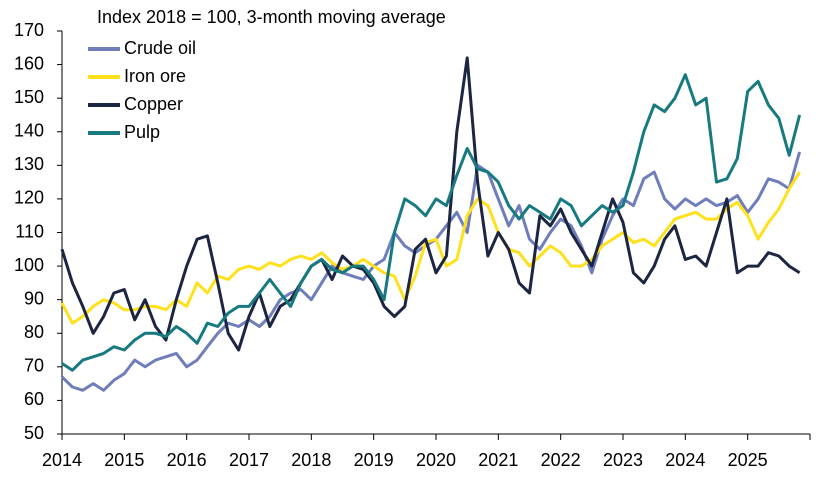 This screenshot has height=477, width=828. I want to click on y-tick-label: 120, so click(29, 198).